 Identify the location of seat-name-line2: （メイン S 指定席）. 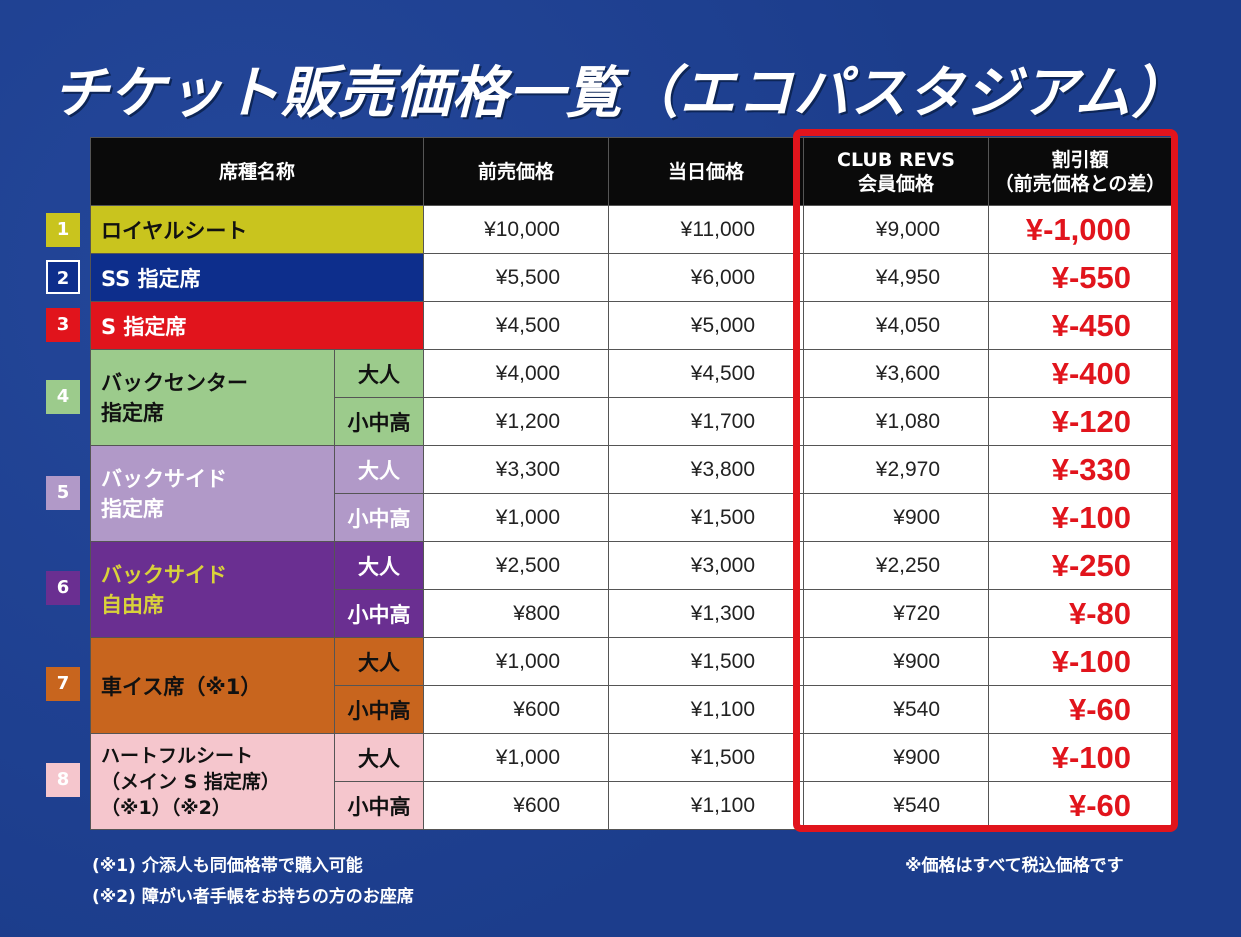
(190, 781).